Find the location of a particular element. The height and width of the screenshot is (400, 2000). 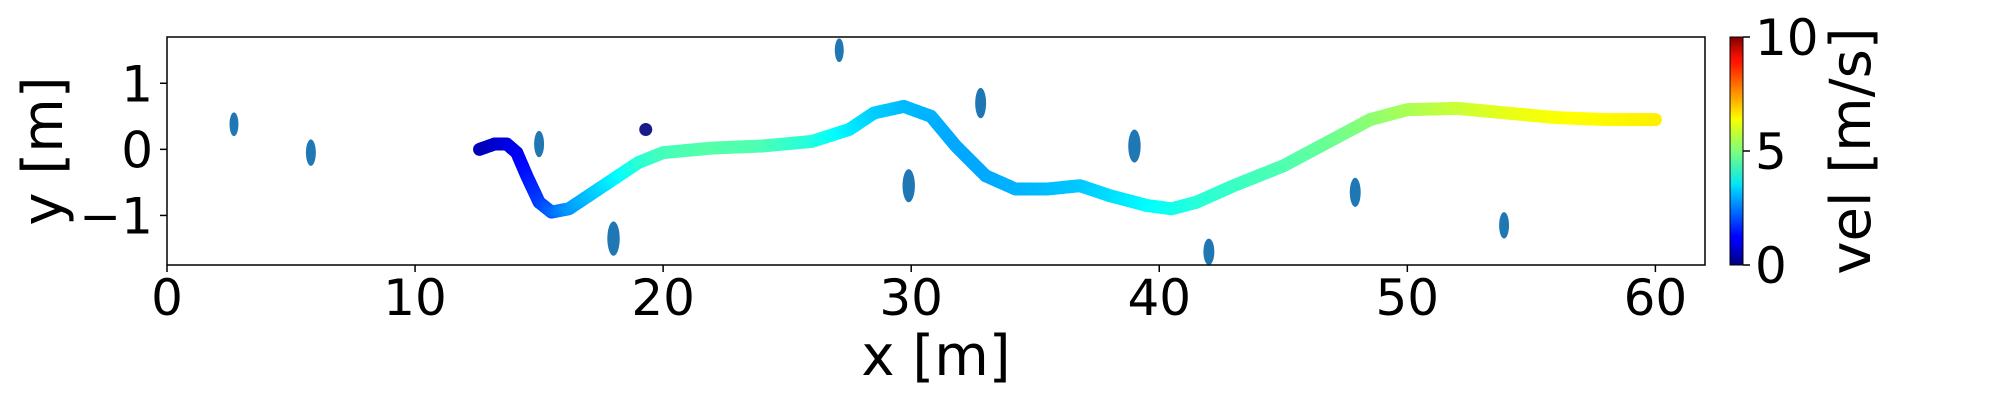

colorbar-tick-label: 5 is located at coordinates (1771, 152).